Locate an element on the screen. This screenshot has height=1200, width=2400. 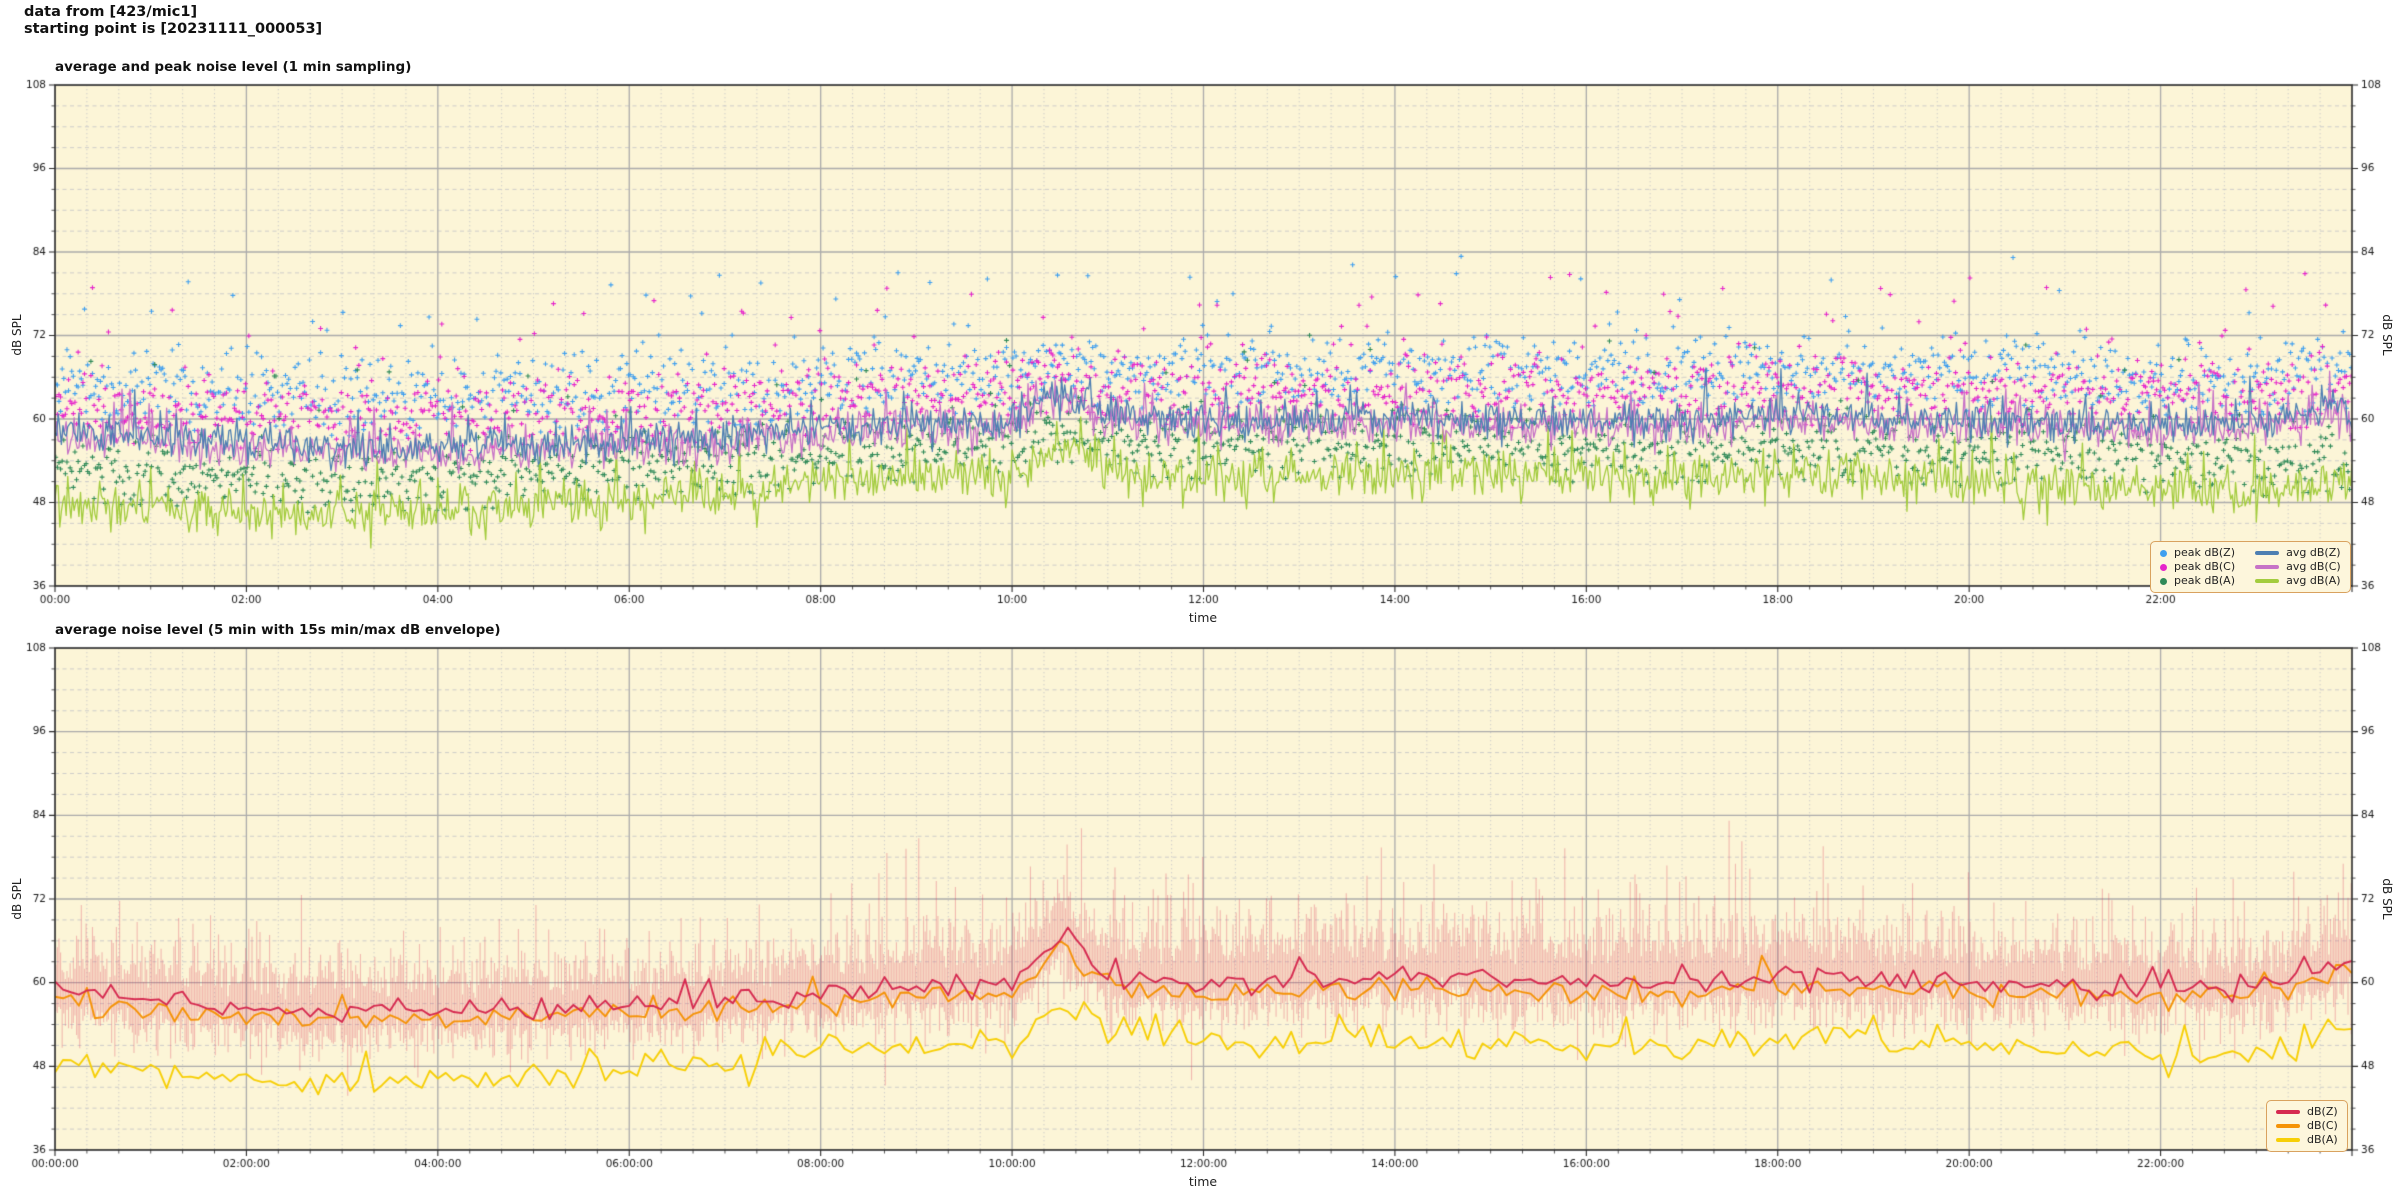
legend-entry-avg-dbz: avg dB(Z) is located at coordinates (2298, 553).